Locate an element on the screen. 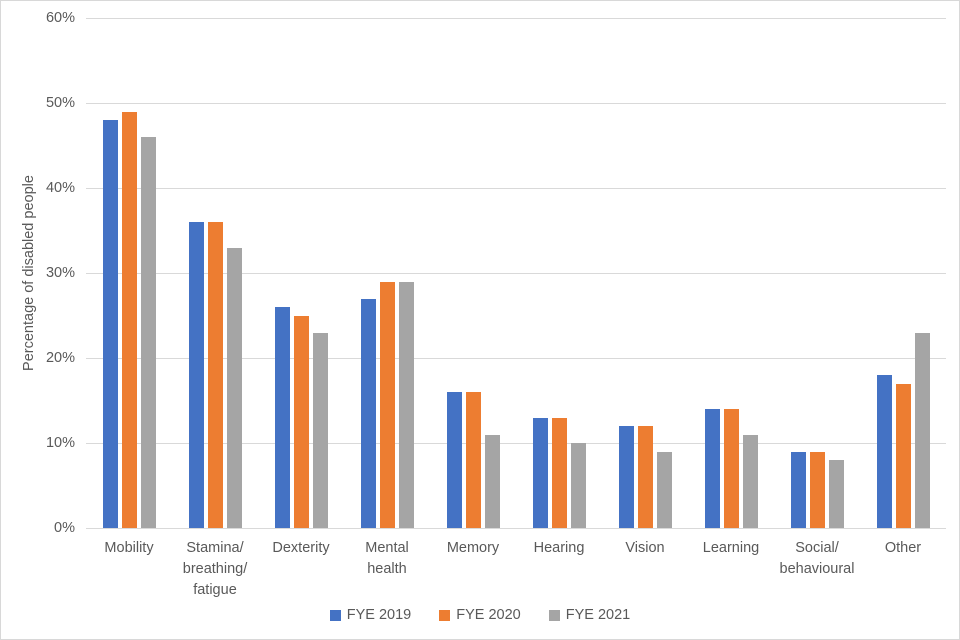 Image resolution: width=960 pixels, height=640 pixels. x-category-label: Stamina/ breathing/ fatigue is located at coordinates (215, 569).